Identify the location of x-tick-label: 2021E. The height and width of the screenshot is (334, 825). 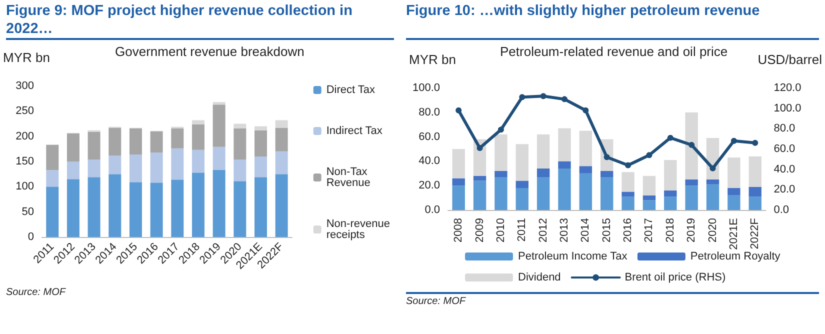
(734, 234).